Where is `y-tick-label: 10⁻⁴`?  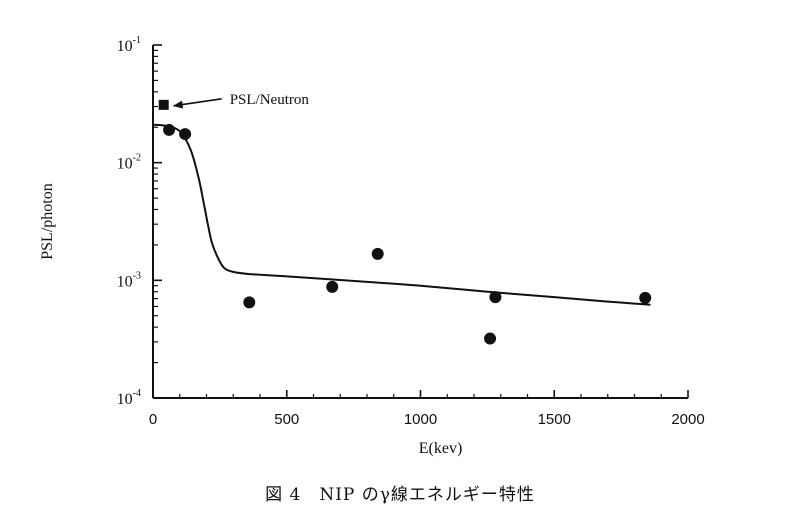 y-tick-label: 10⁻⁴ is located at coordinates (129, 398).